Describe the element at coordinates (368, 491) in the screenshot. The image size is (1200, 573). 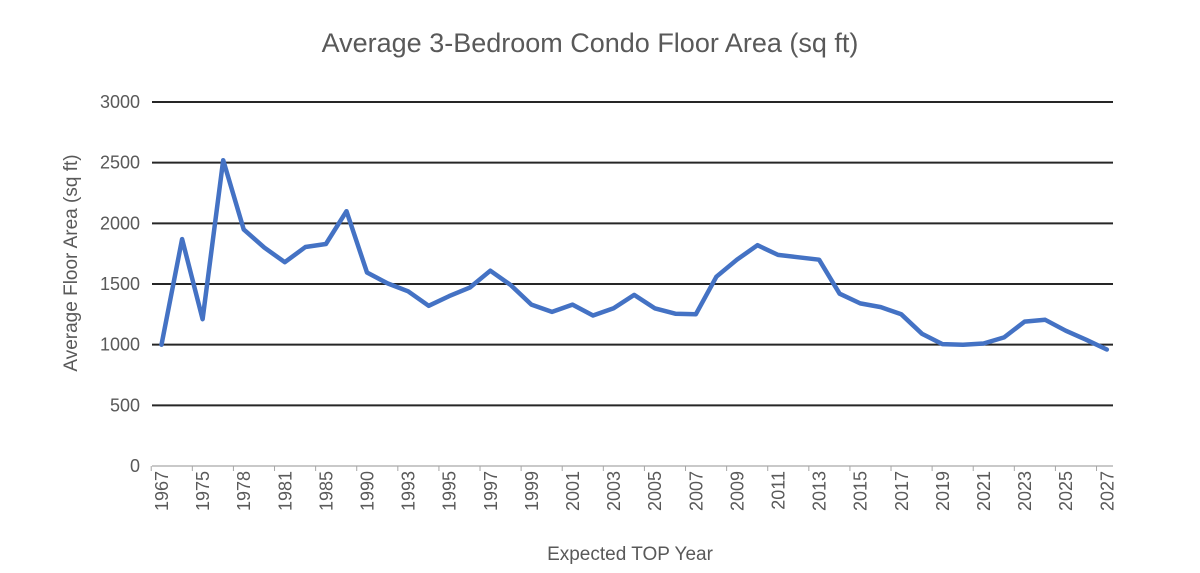
I see `x-tick-label: 1990` at that location.